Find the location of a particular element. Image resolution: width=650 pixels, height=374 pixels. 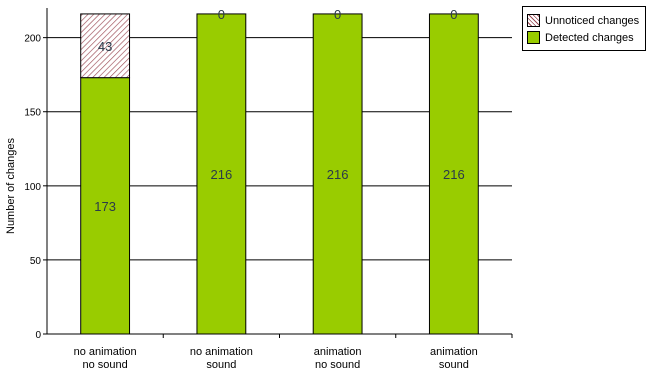

data-label-detected: 173 is located at coordinates (105, 206).